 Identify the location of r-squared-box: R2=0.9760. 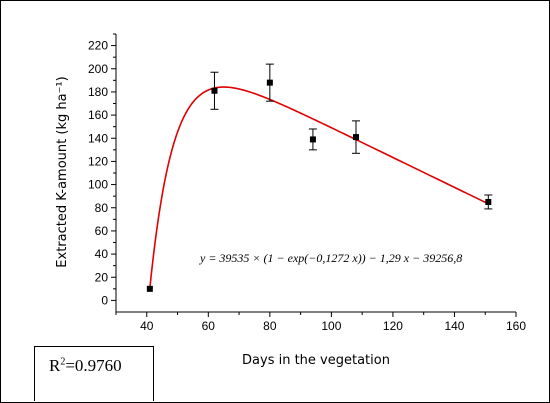
(94, 373).